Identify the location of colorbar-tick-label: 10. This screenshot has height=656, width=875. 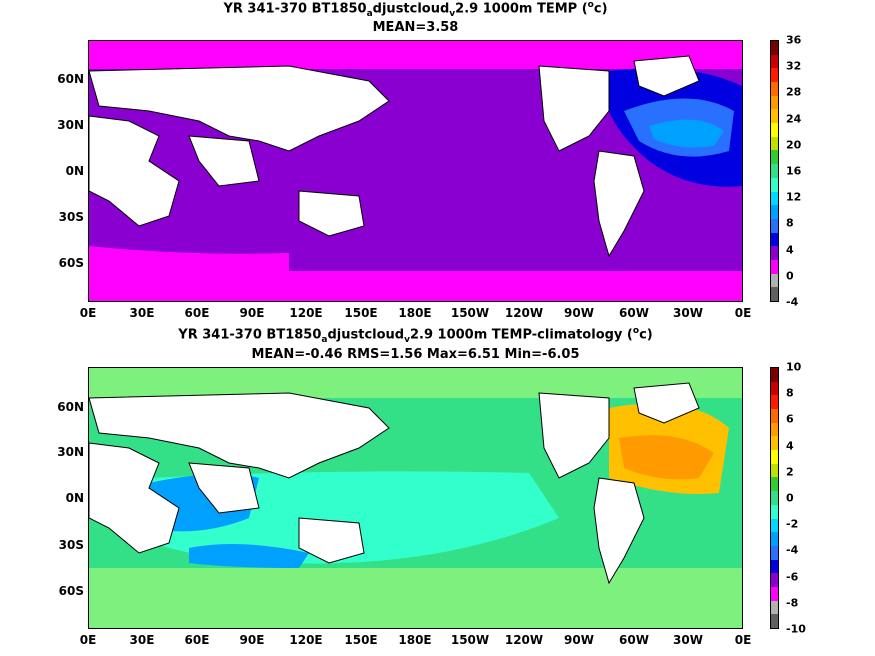
(794, 367).